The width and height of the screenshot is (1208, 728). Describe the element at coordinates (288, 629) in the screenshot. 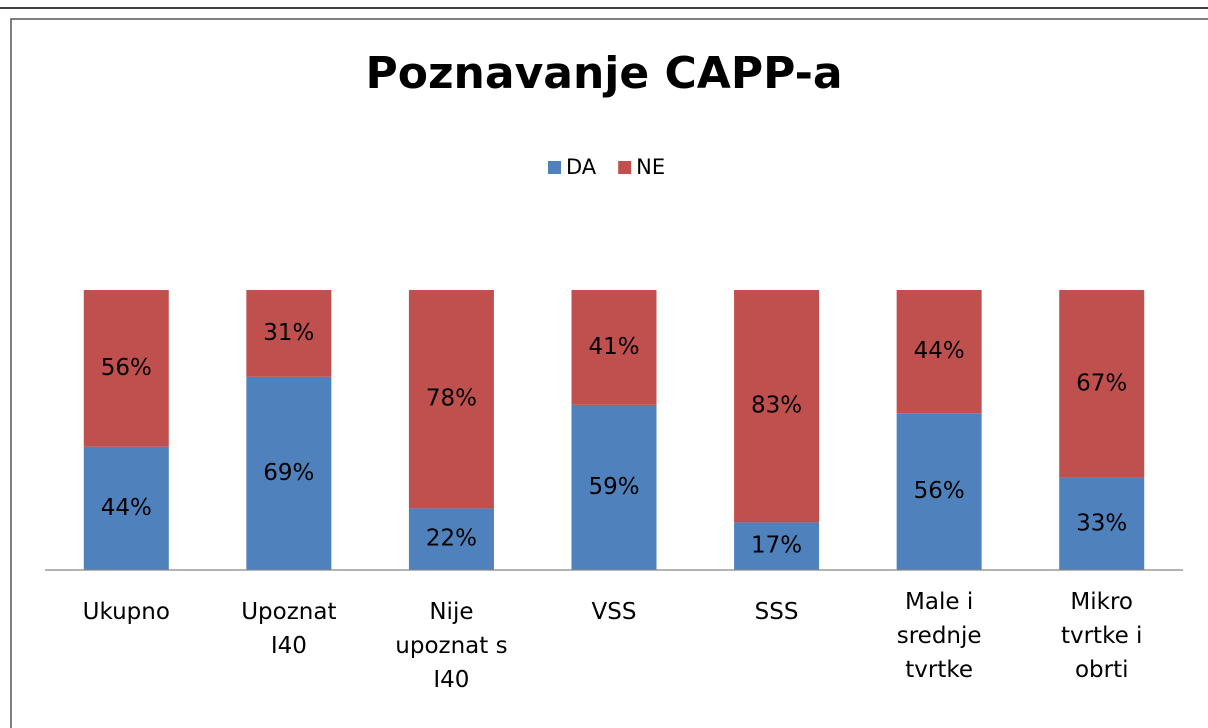

I see `x-tick-label: Upoznat I40` at that location.